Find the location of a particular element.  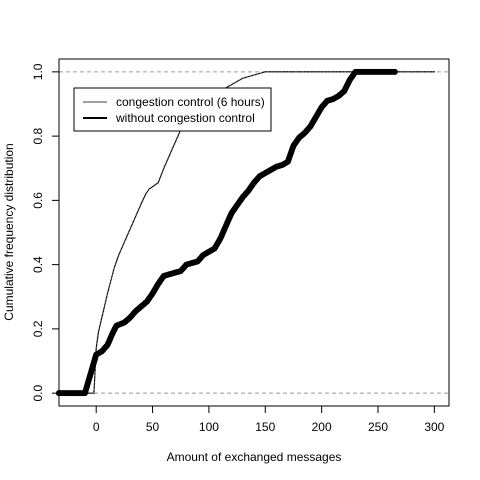

legend-label-without: without congestion control is located at coordinates (185, 118).